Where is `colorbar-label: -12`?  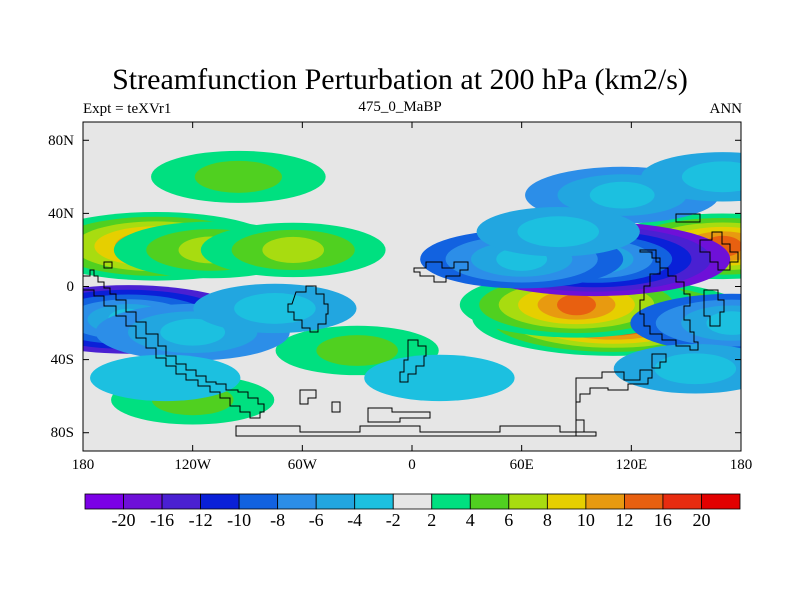 colorbar-label: -12 is located at coordinates (200, 520).